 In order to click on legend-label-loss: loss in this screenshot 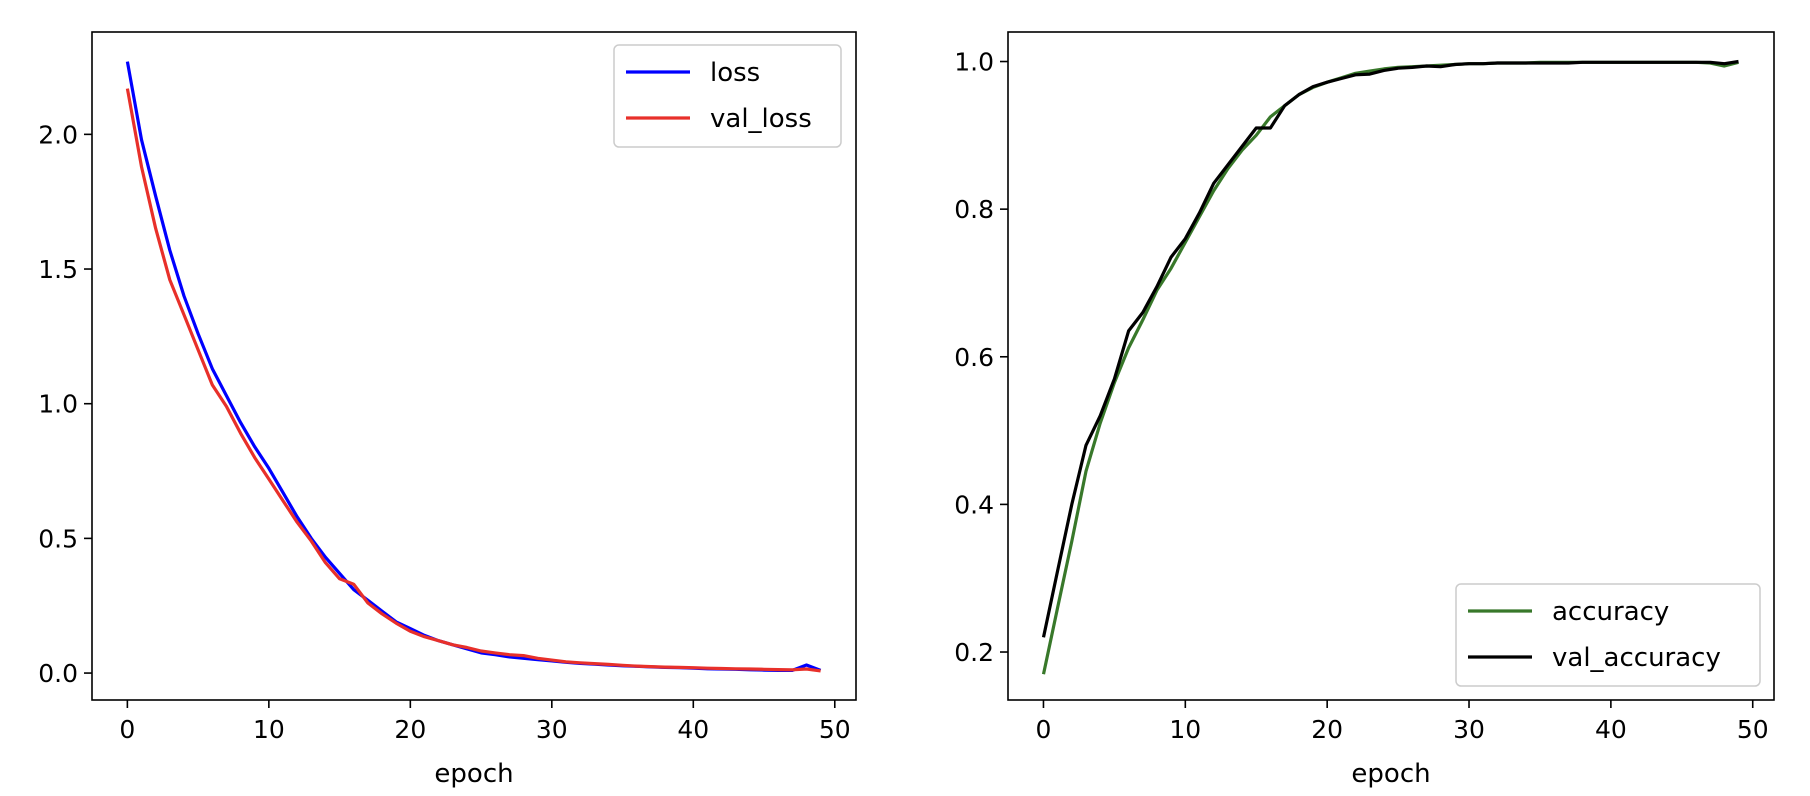, I will do `click(735, 73)`.